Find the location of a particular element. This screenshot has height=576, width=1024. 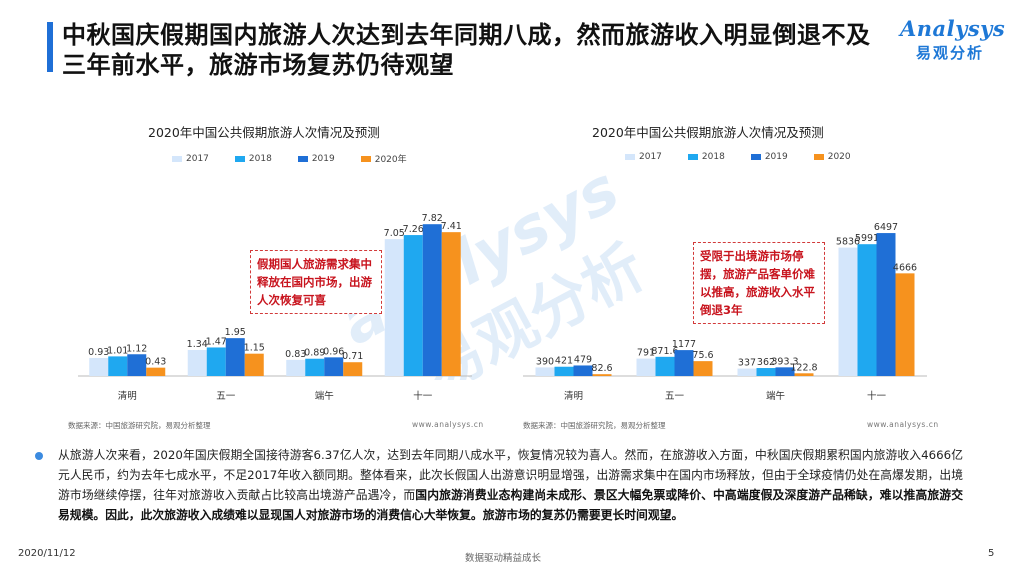

data-label: 393.3 is located at coordinates (784, 361).